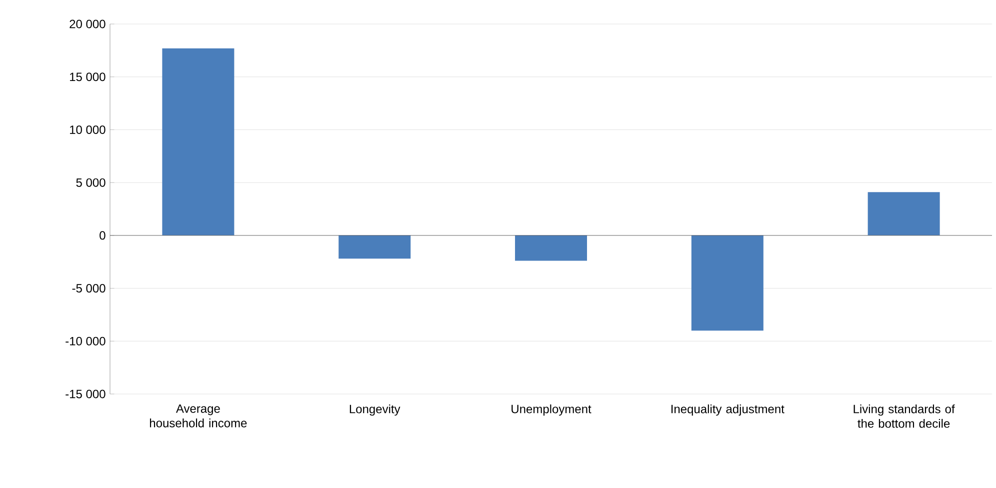 This screenshot has width=996, height=488. I want to click on y-tick-label: 10 000, so click(88, 129).